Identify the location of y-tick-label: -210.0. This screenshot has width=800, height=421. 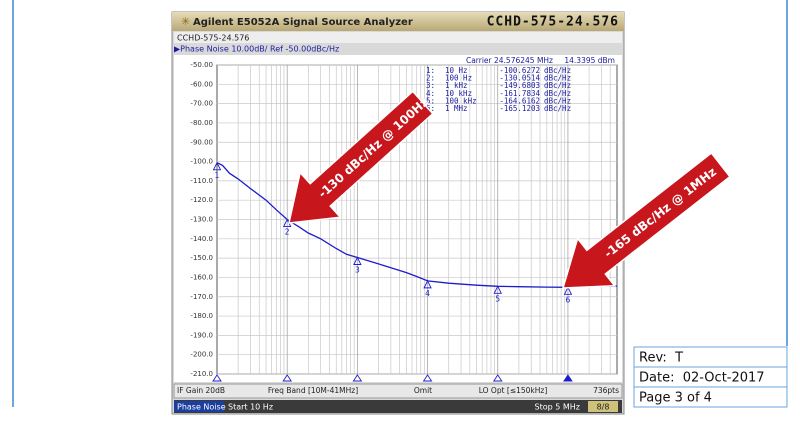
(201, 374).